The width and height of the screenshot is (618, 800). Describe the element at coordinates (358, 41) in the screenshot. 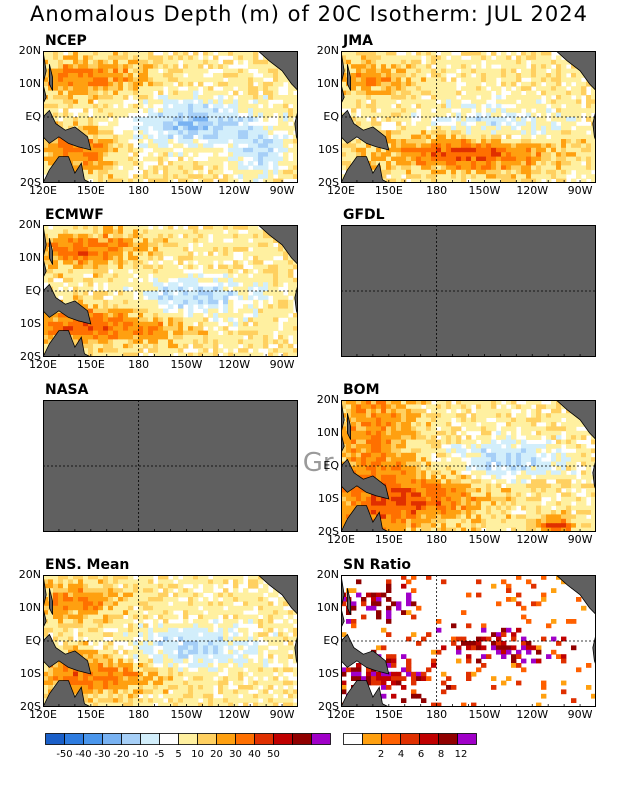

I see `panel-title-jma: JMA` at that location.